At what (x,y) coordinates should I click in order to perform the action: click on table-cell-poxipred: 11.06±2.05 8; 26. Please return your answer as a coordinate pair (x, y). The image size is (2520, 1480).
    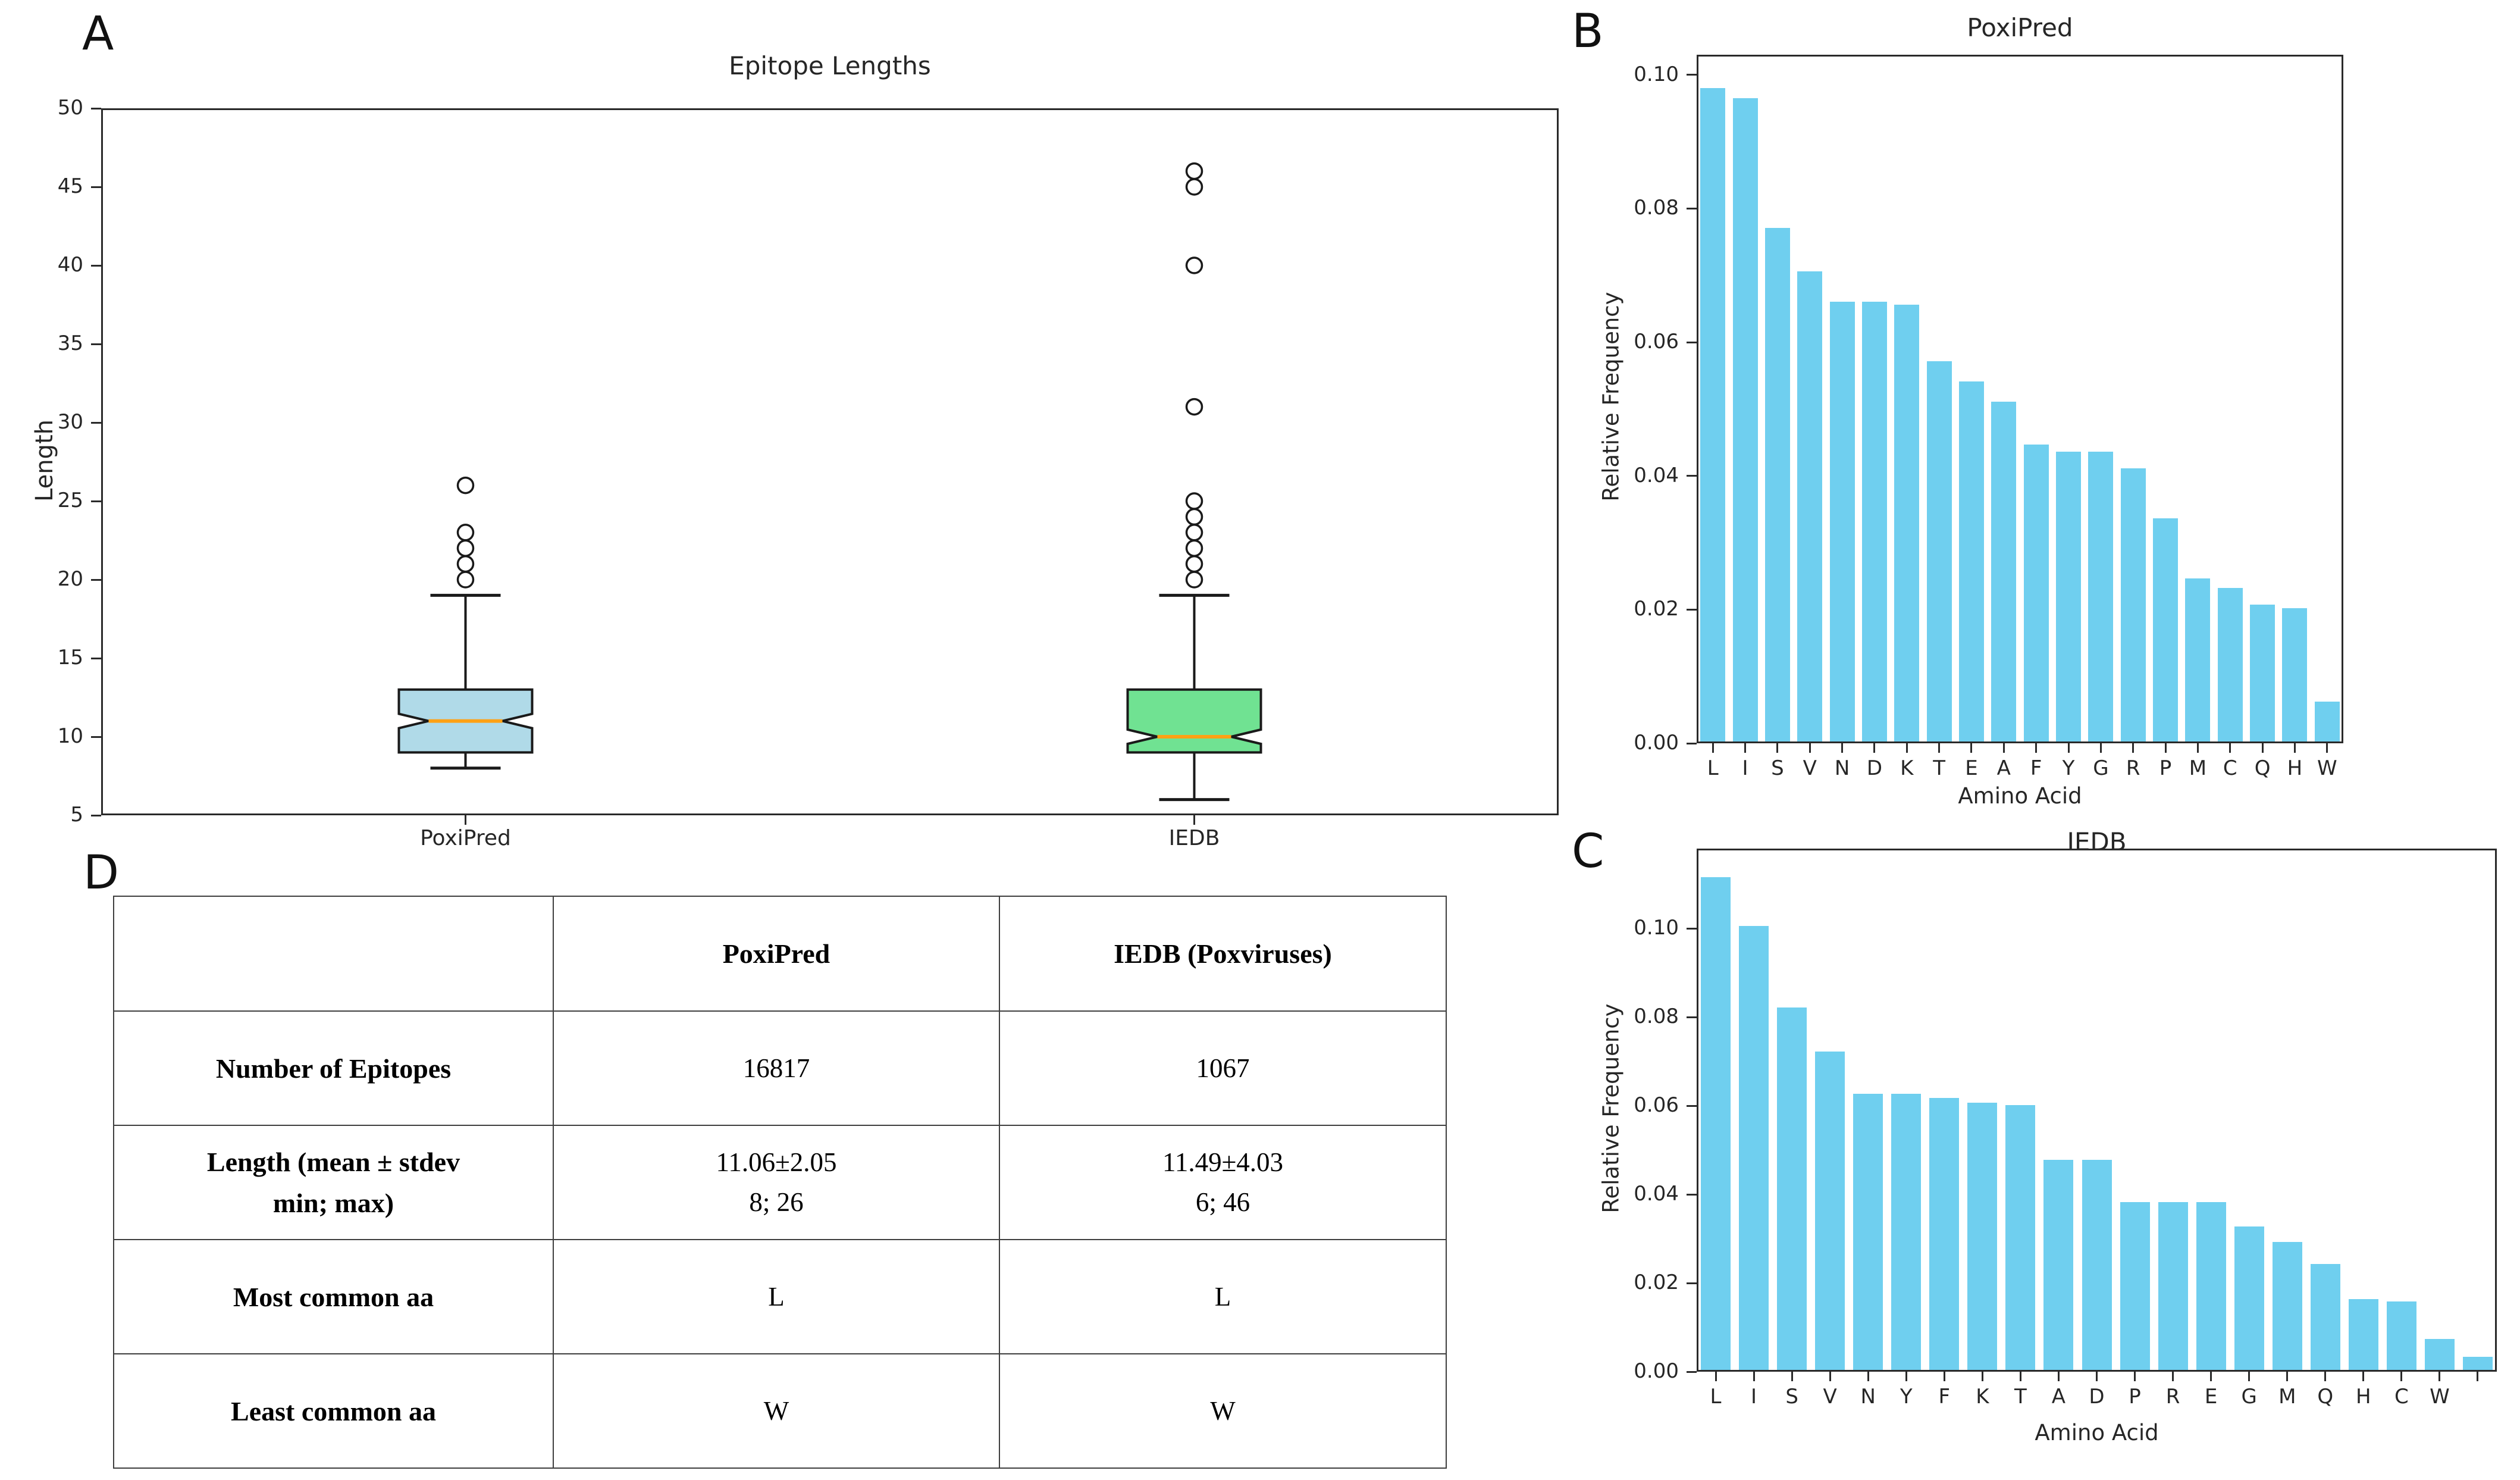
    Looking at the image, I should click on (776, 1182).